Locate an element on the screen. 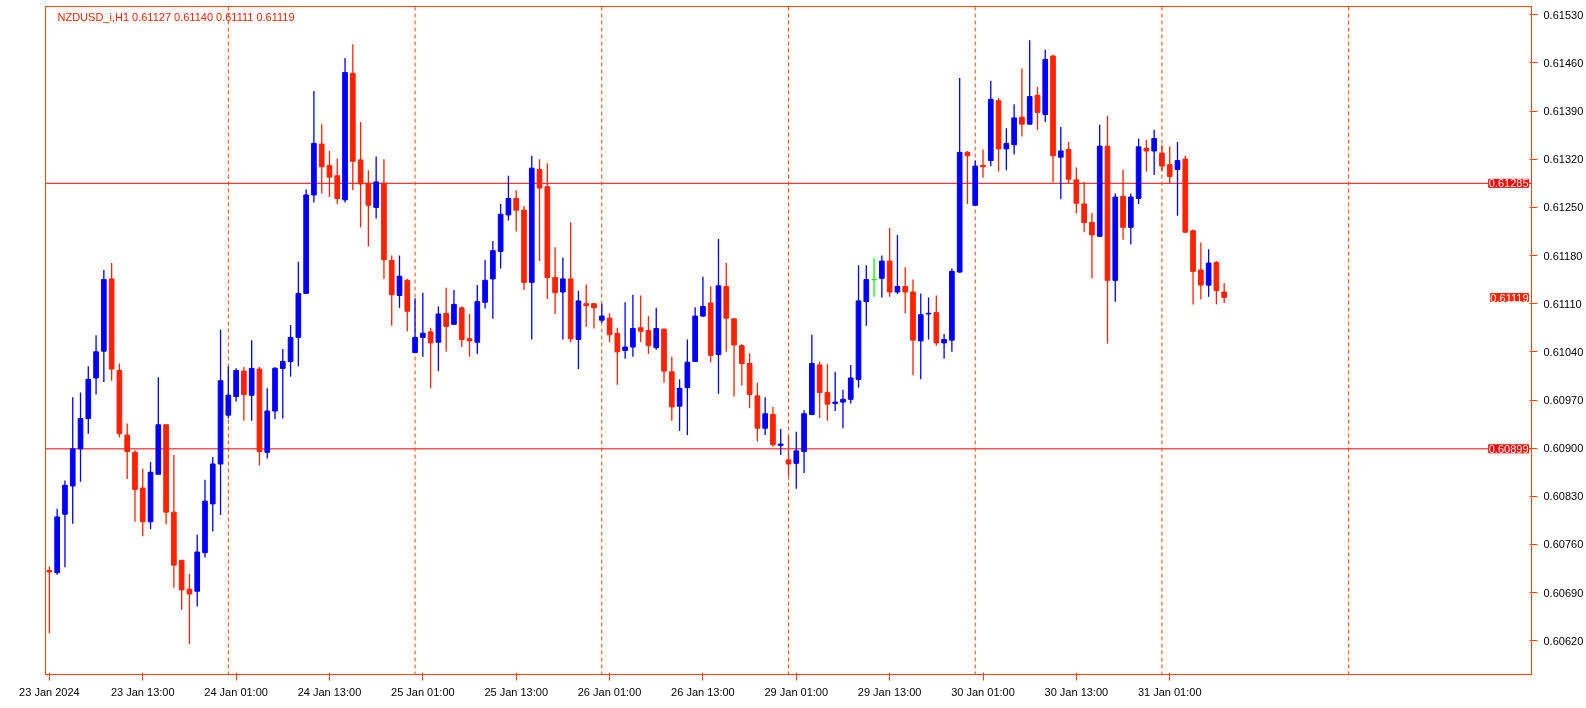  y-tick-label: 0.60620 is located at coordinates (1563, 640).